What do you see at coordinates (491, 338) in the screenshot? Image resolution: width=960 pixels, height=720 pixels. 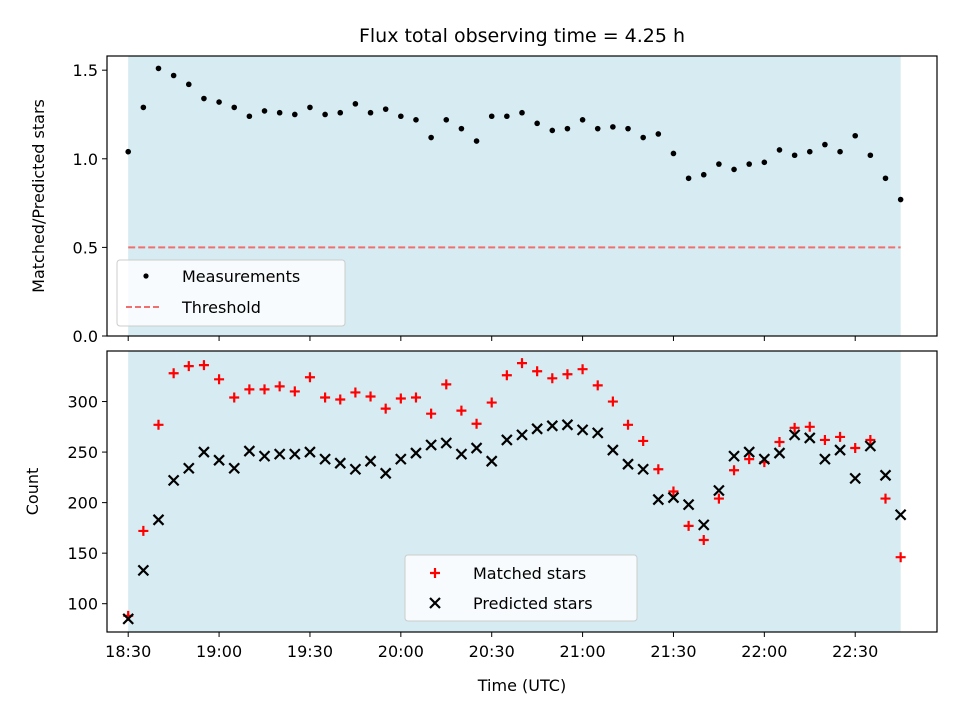 I see `x-axis-ticks-top` at bounding box center [491, 338].